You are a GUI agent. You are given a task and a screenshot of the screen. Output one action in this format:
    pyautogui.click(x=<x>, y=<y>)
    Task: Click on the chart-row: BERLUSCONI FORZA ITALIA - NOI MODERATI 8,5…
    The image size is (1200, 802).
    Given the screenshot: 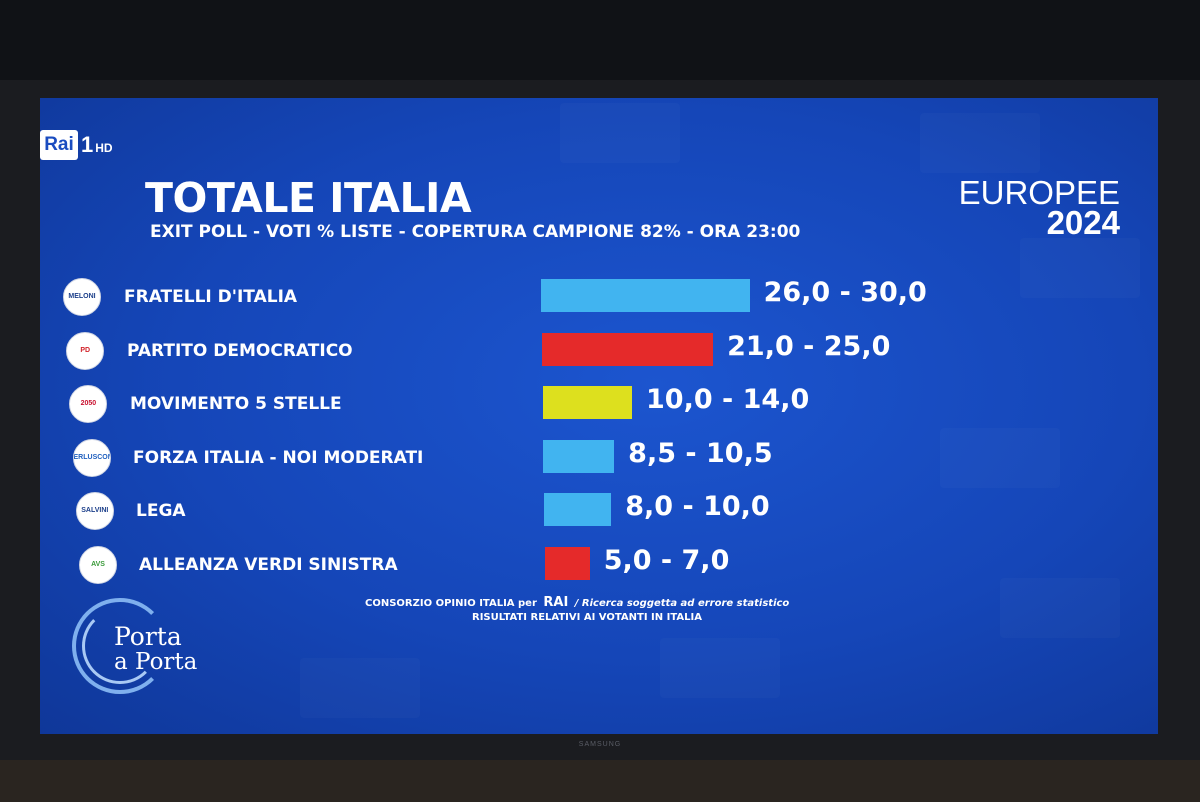 What is the action you would take?
    pyautogui.click(x=599, y=460)
    